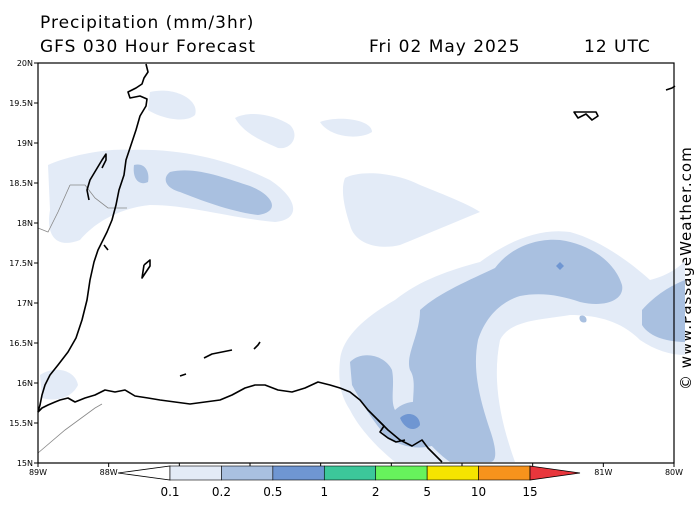  I want to click on lat-tick-label: 15N, so click(25, 463).